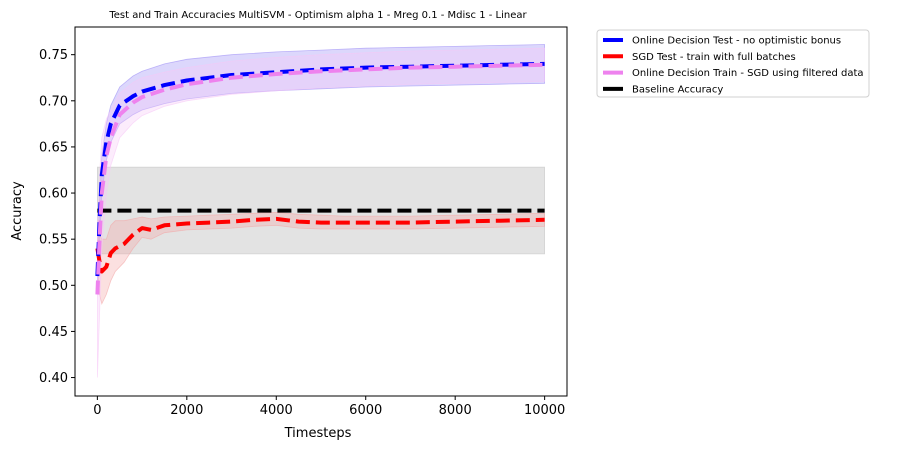  What do you see at coordinates (455, 410) in the screenshot?
I see `x-tick-label: 8000` at bounding box center [455, 410].